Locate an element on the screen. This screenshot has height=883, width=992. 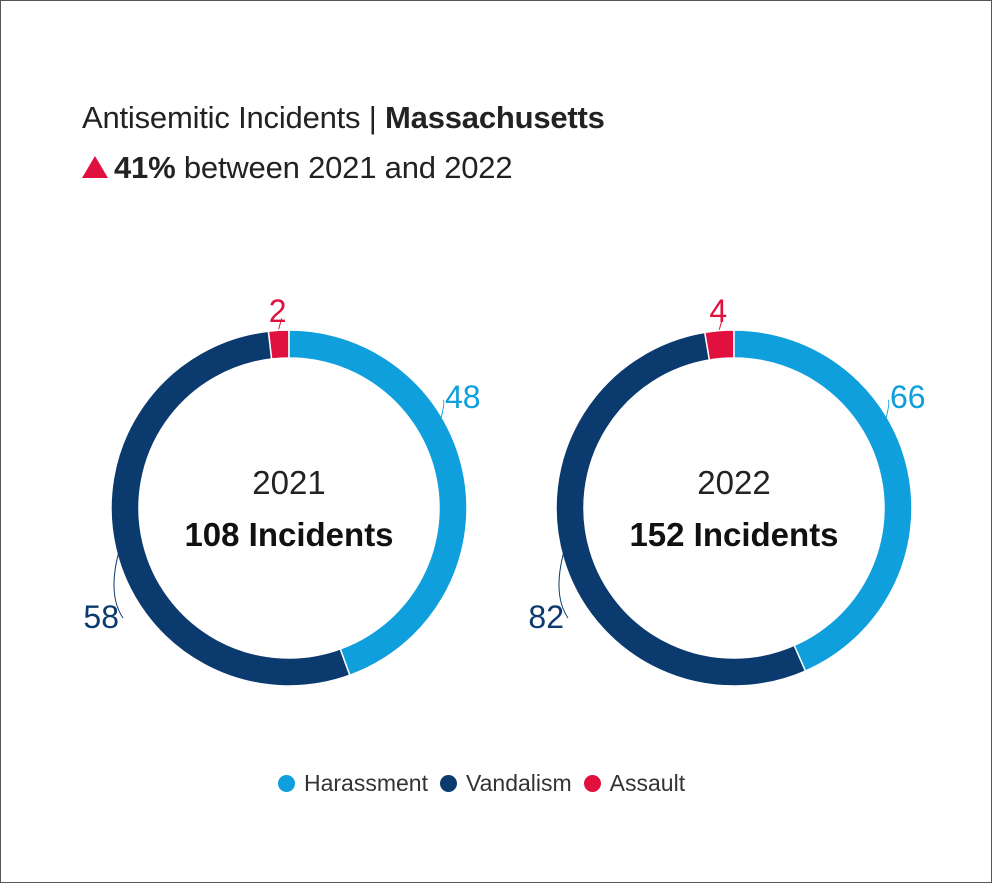
year-label: 2021 is located at coordinates (288, 482).